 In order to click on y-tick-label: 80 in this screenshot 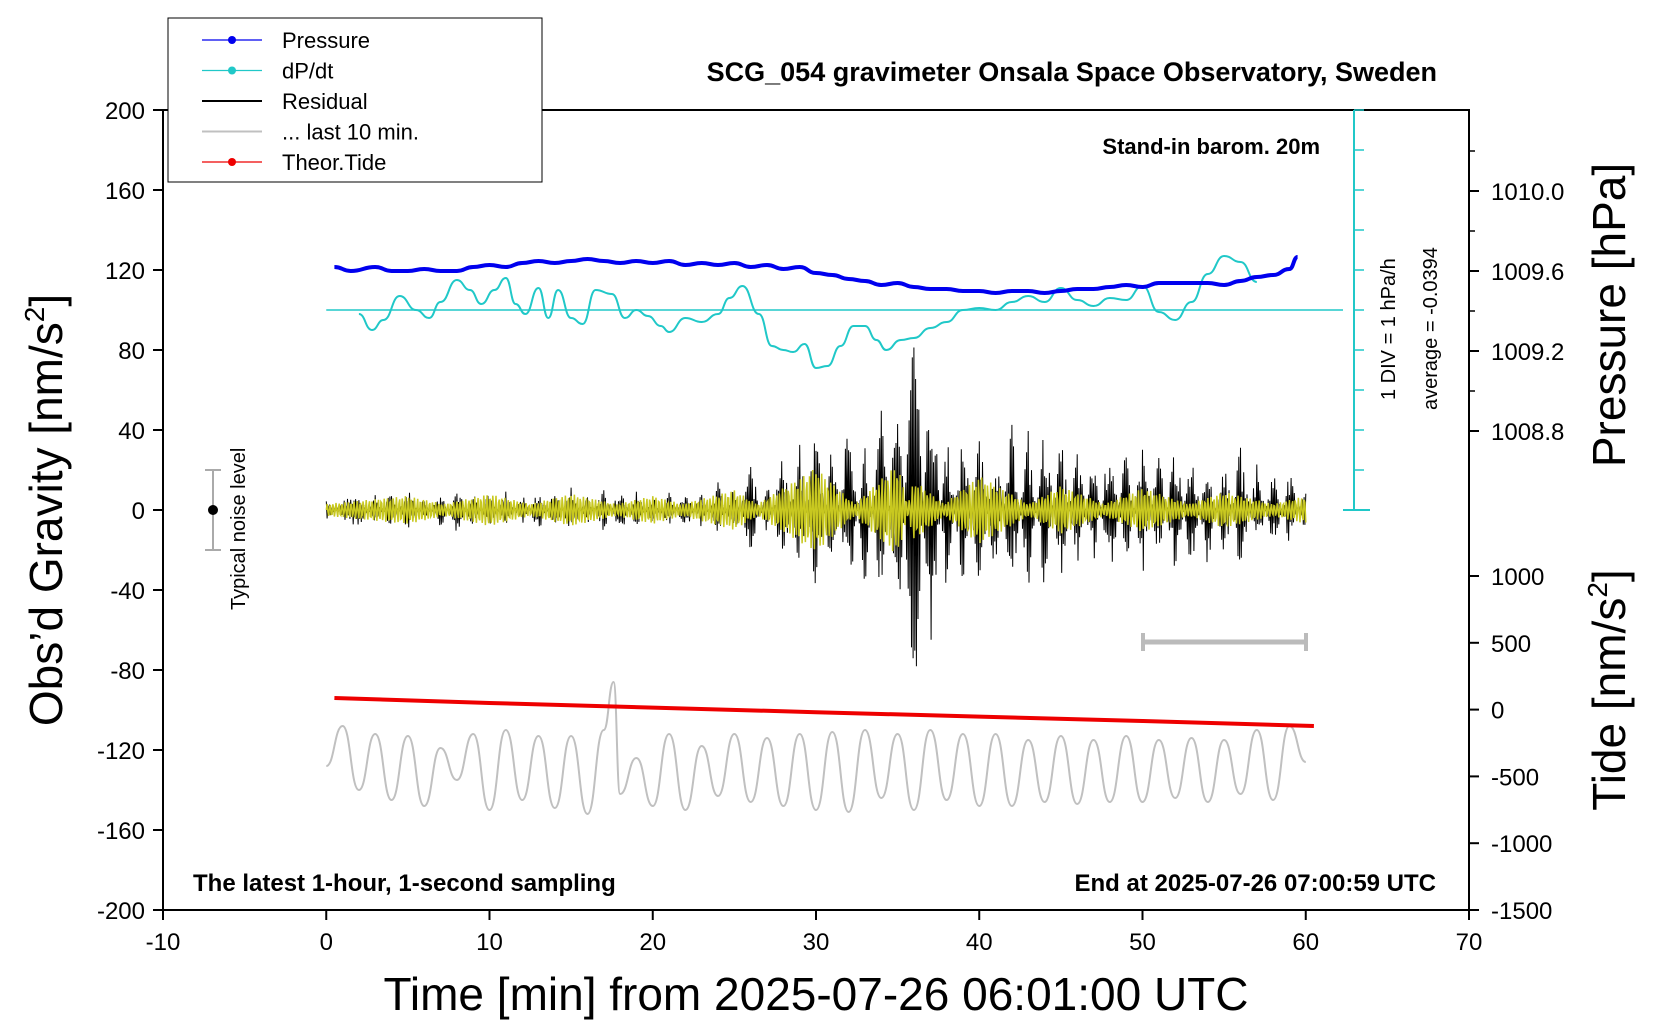, I will do `click(131, 351)`.